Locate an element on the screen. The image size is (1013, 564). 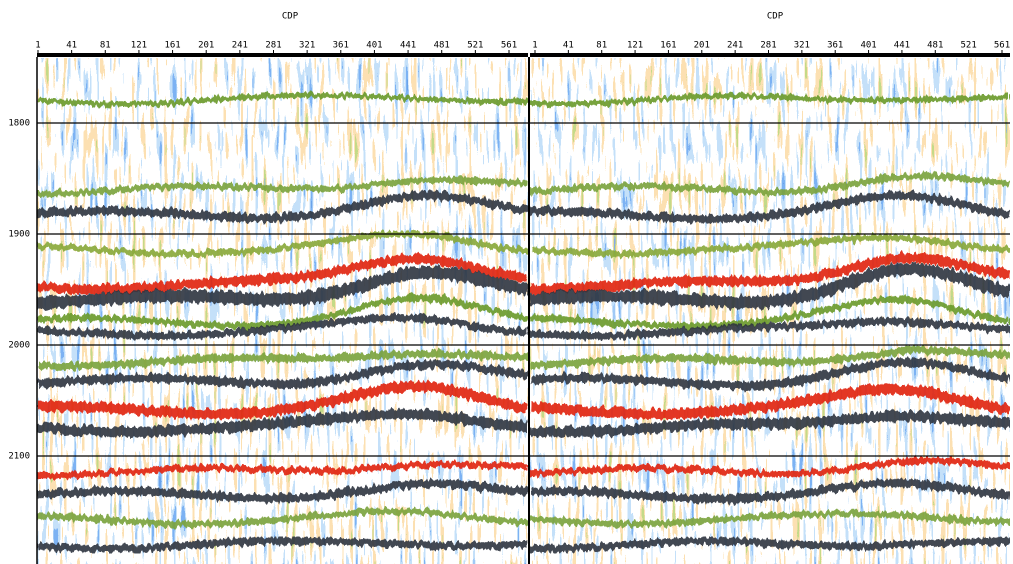
y-tick-label: 1800 is located at coordinates (19, 124).